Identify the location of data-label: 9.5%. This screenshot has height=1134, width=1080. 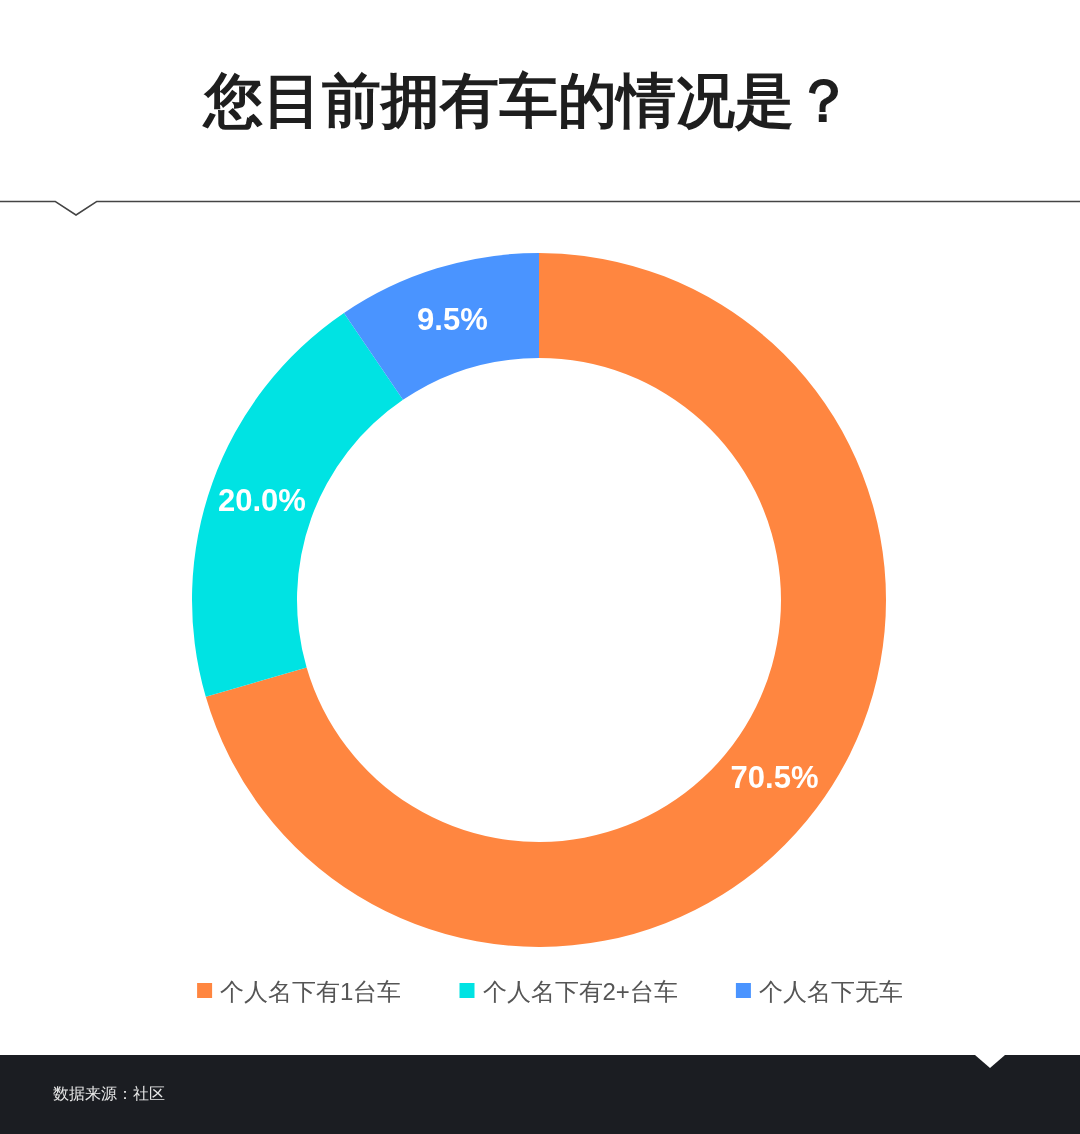
(452, 319).